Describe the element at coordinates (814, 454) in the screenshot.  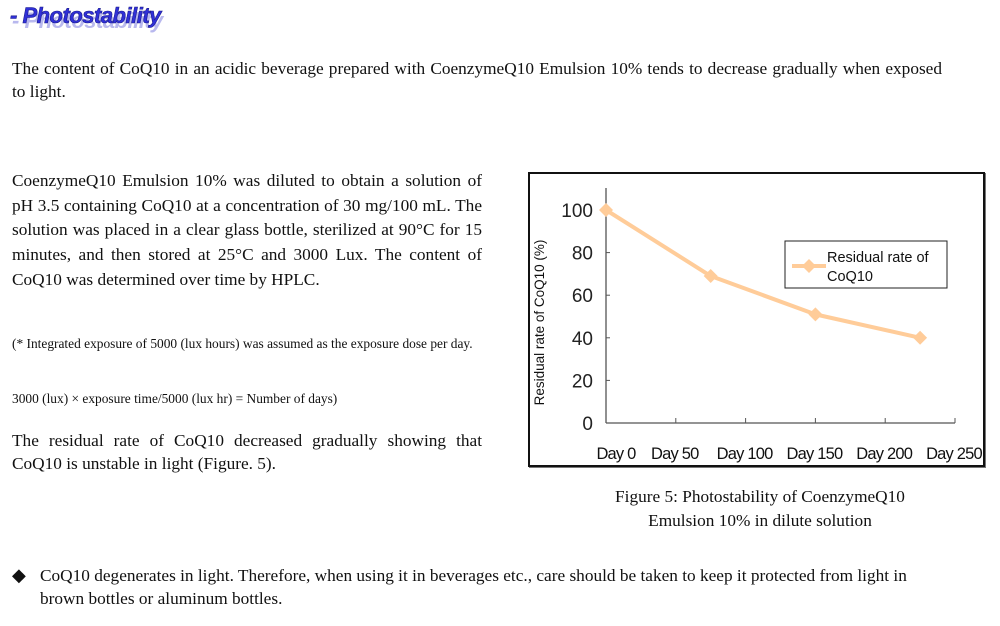
I see `x-tick-label: Day 150` at that location.